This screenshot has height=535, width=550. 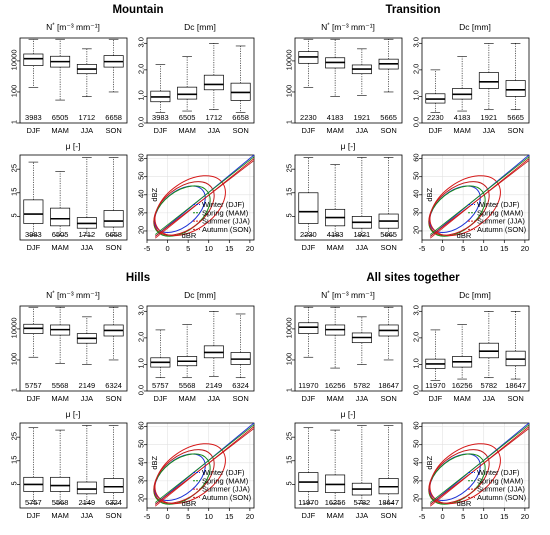 What do you see at coordinates (240, 130) in the screenshot?
I see `mountain-dc-xtick-label: SON` at bounding box center [240, 130].